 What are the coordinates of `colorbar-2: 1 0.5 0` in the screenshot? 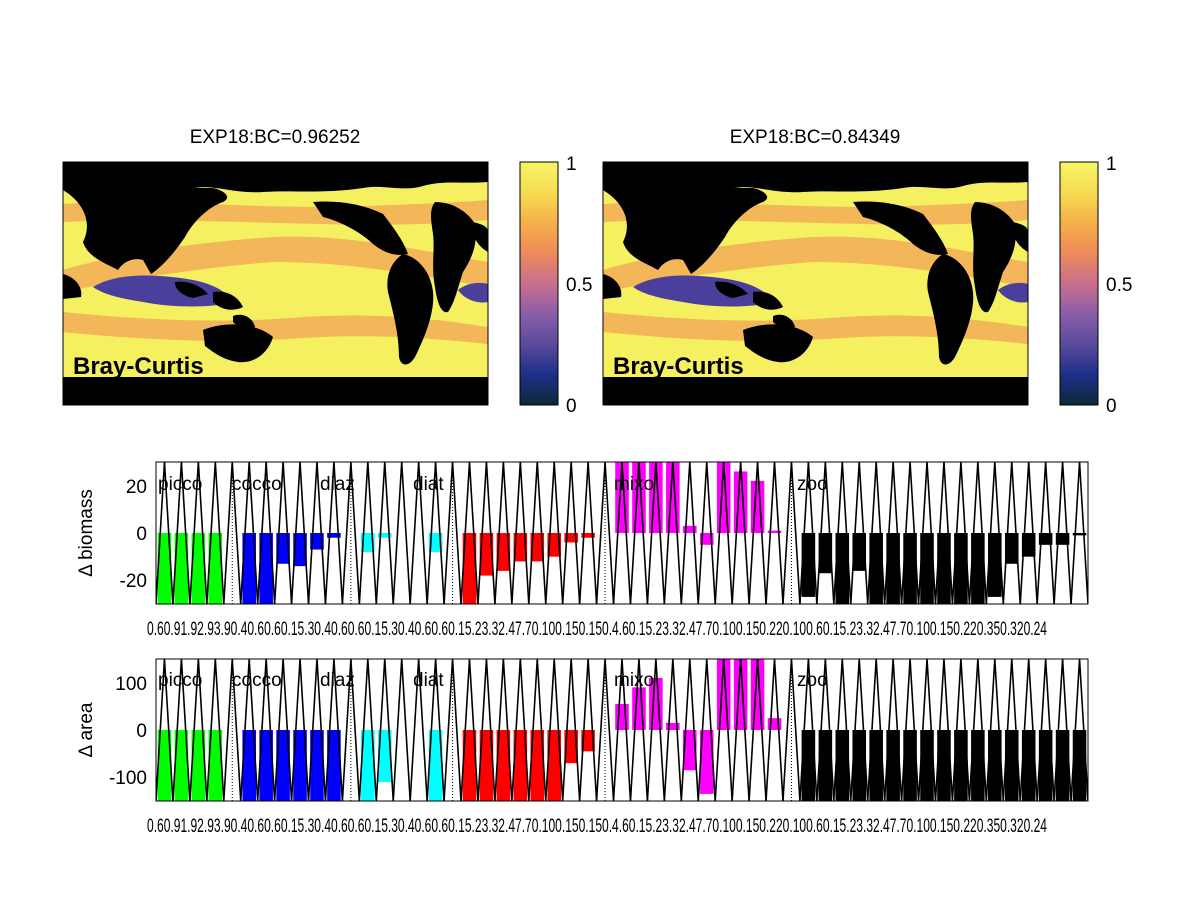 It's located at (1095, 285).